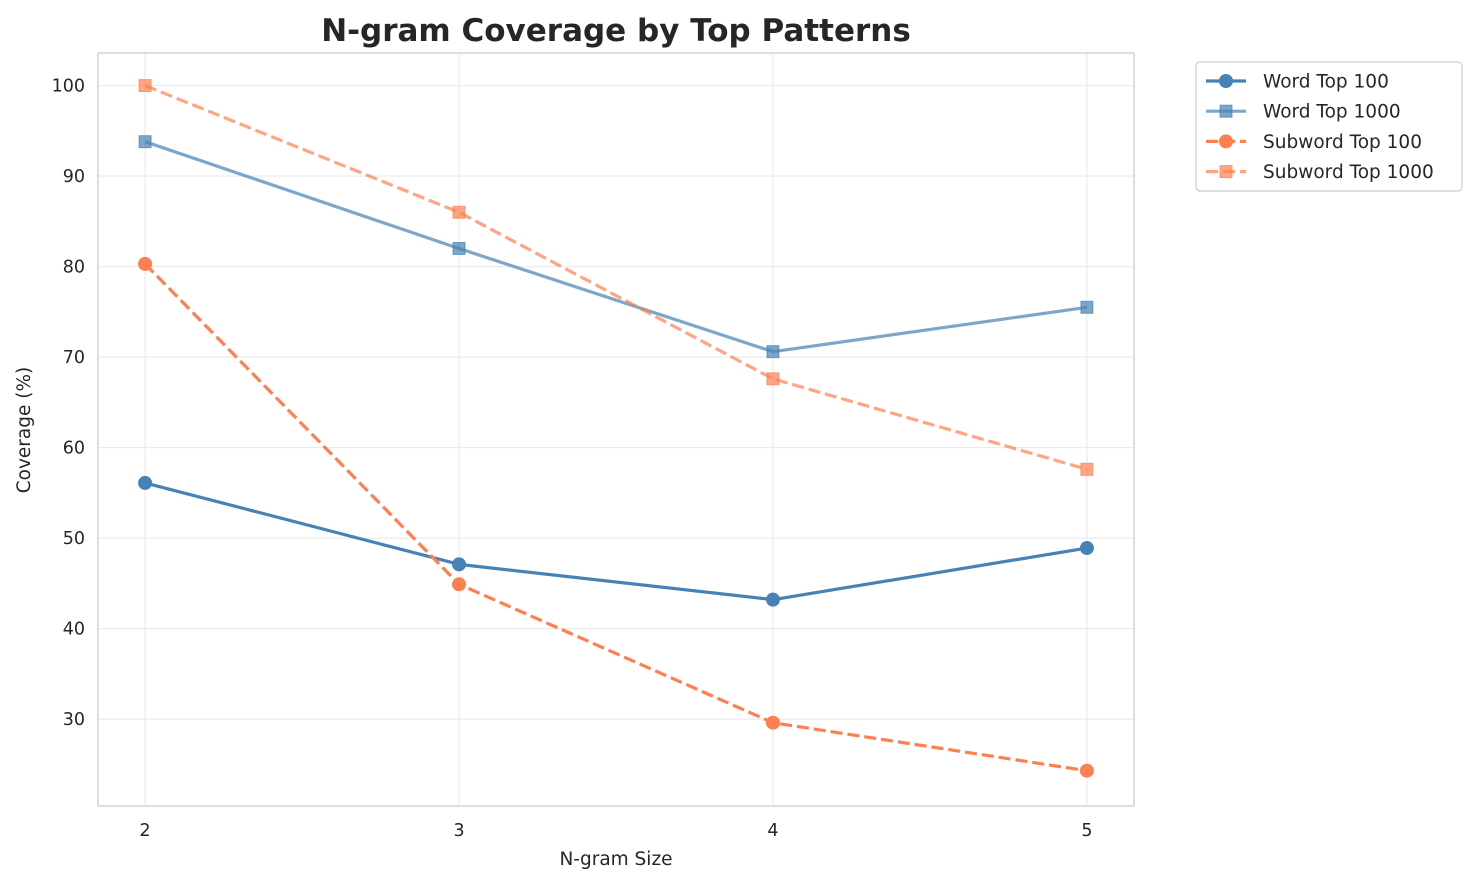 The image size is (1478, 885). Describe the element at coordinates (616, 831) in the screenshot. I see `x-tick-labels: 2 3 4 5` at that location.